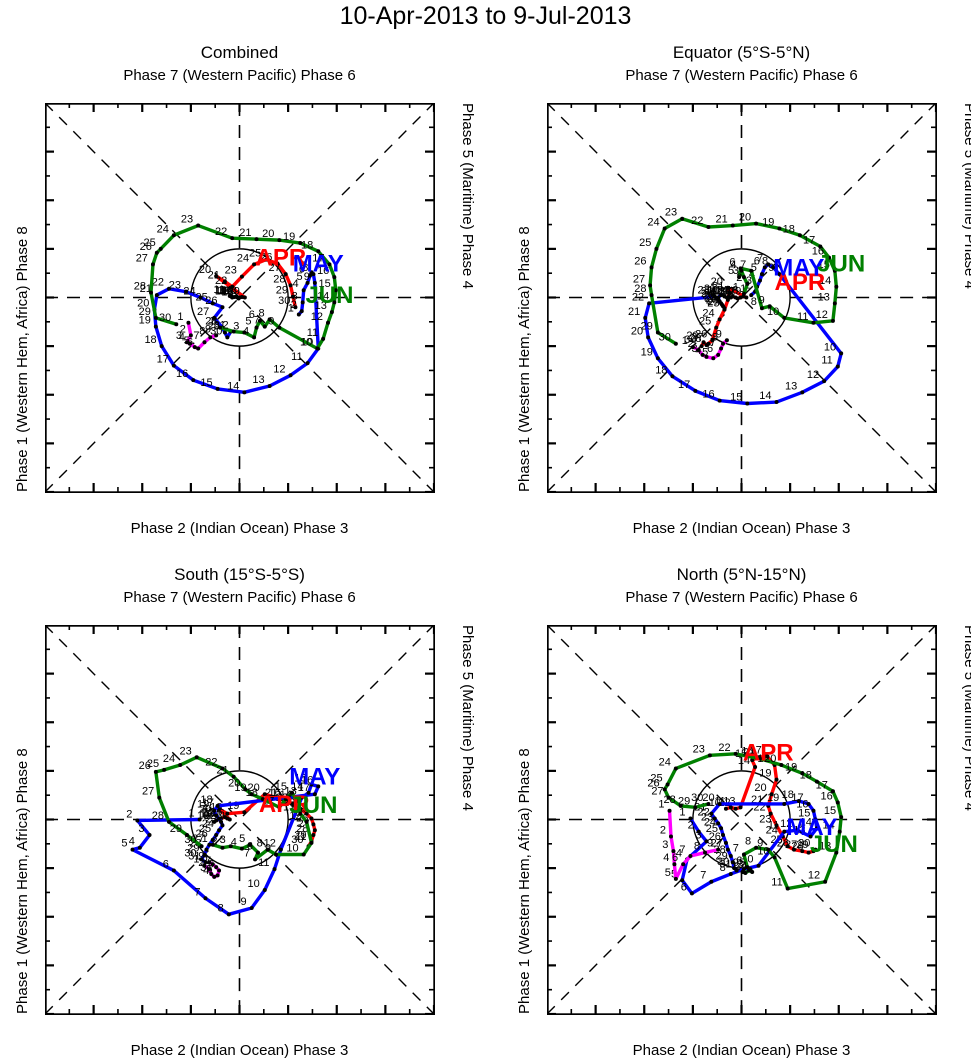  I want to click on day-label: 24, so click(169, 759).